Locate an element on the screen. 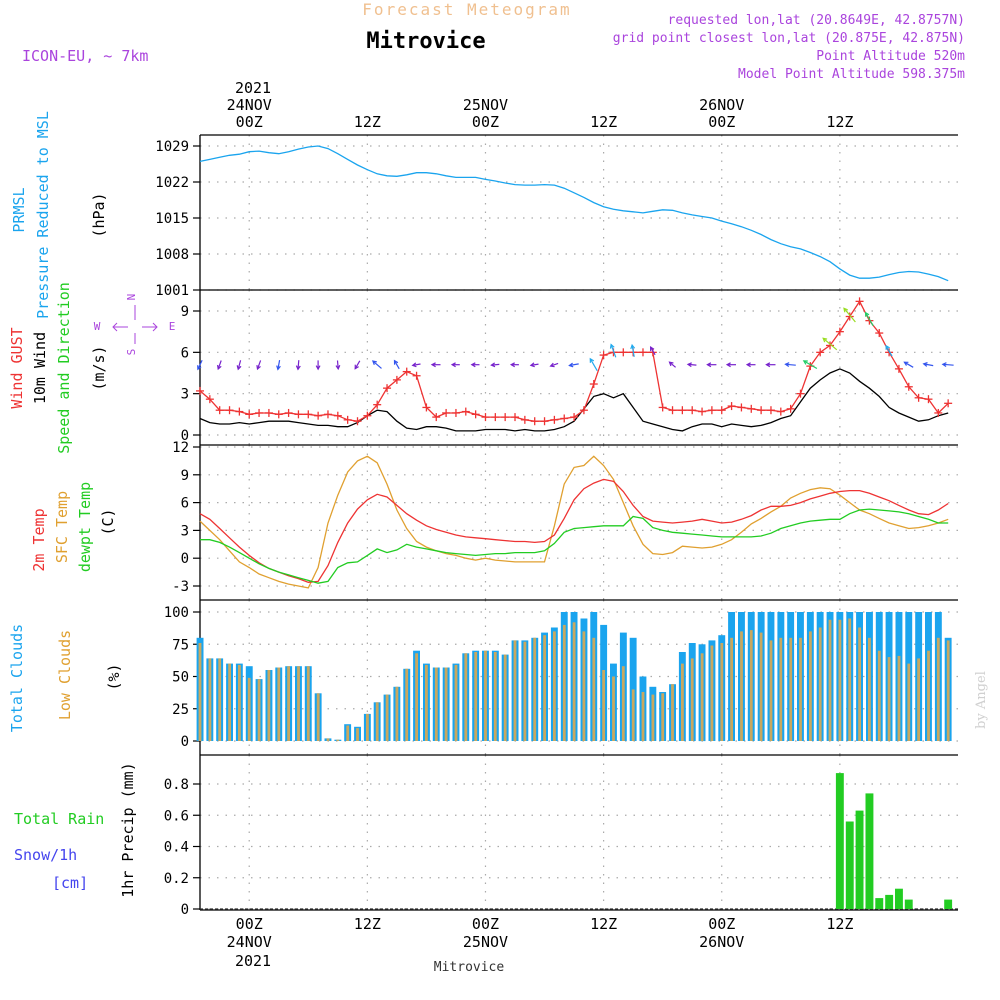  wind-label-speed-dir: Speed and Direction is located at coordinates (64, 368).